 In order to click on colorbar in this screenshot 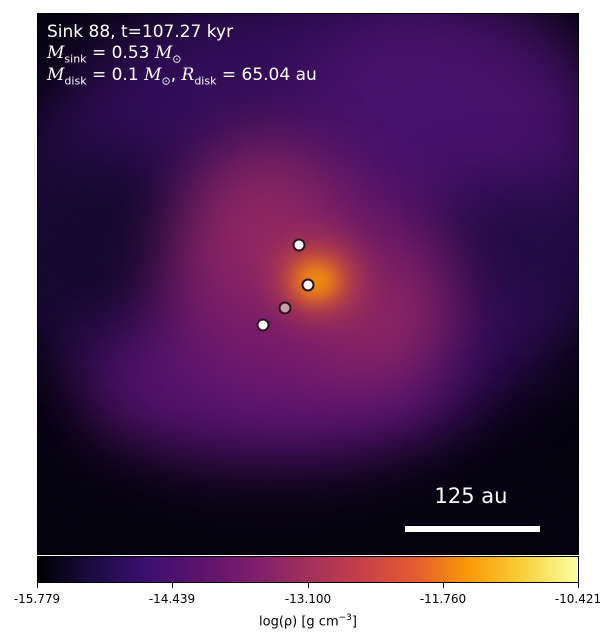, I will do `click(308, 569)`.